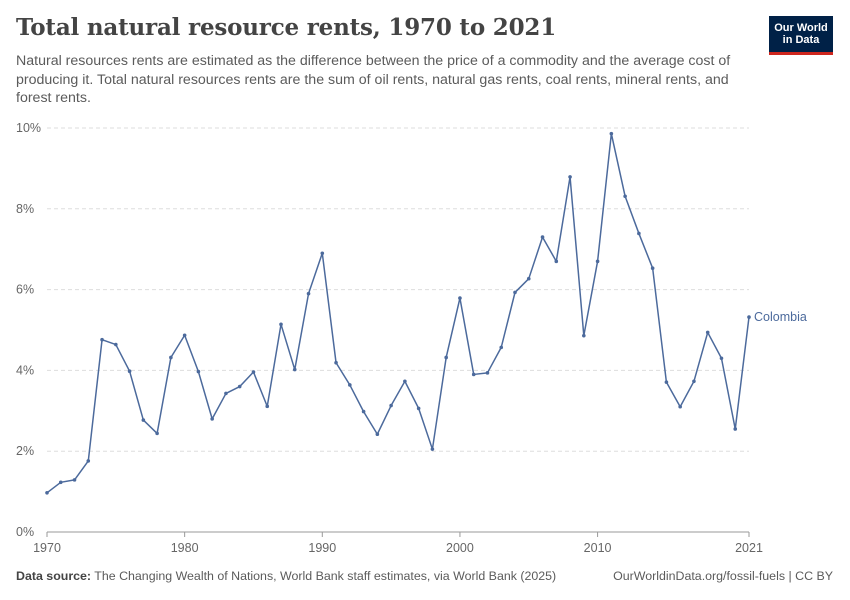  Describe the element at coordinates (28, 128) in the screenshot. I see `y-tick-label: 10%` at that location.